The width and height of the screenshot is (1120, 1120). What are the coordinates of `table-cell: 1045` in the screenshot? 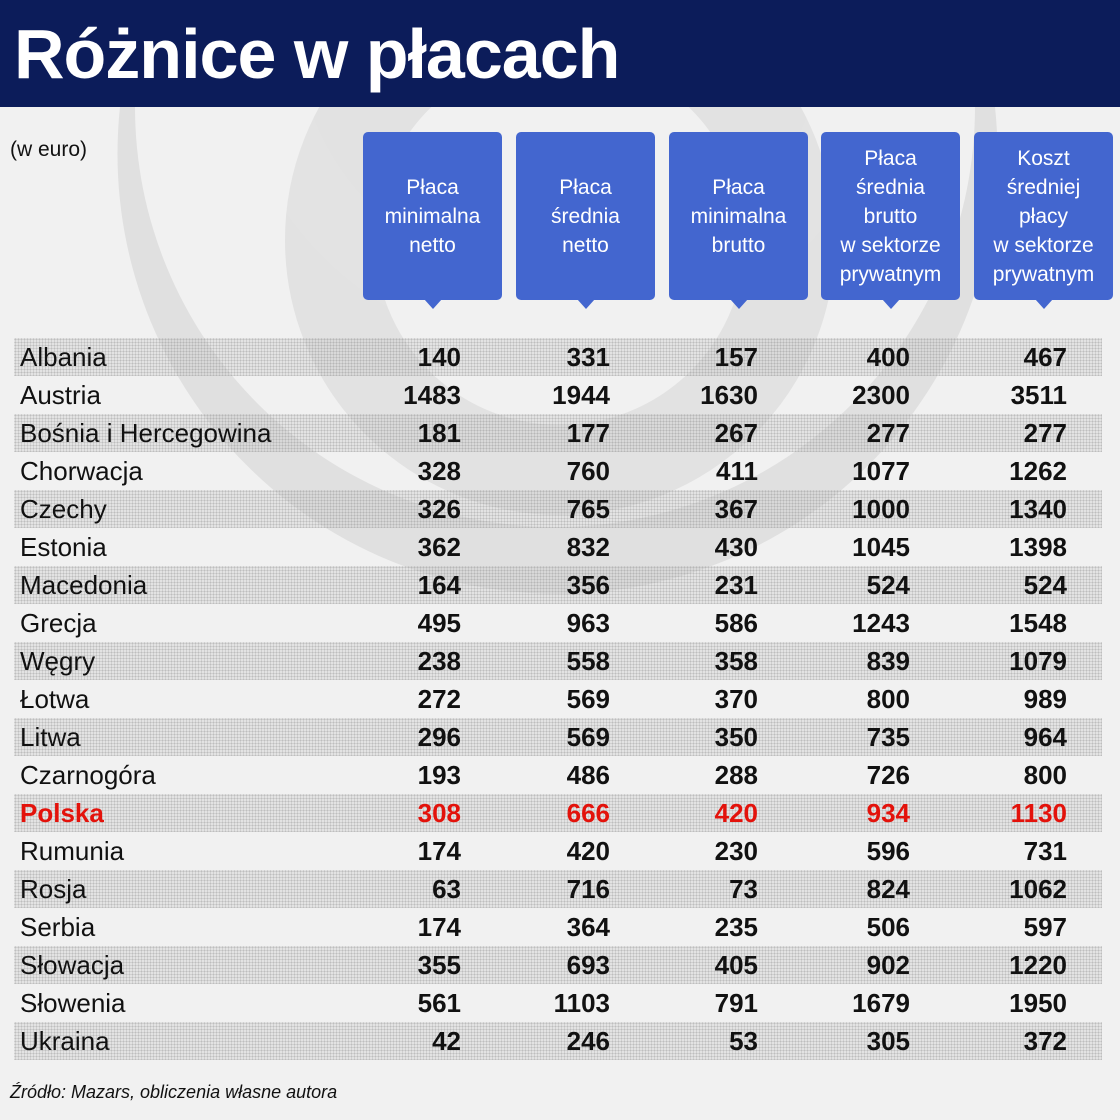 It's located at (881, 547).